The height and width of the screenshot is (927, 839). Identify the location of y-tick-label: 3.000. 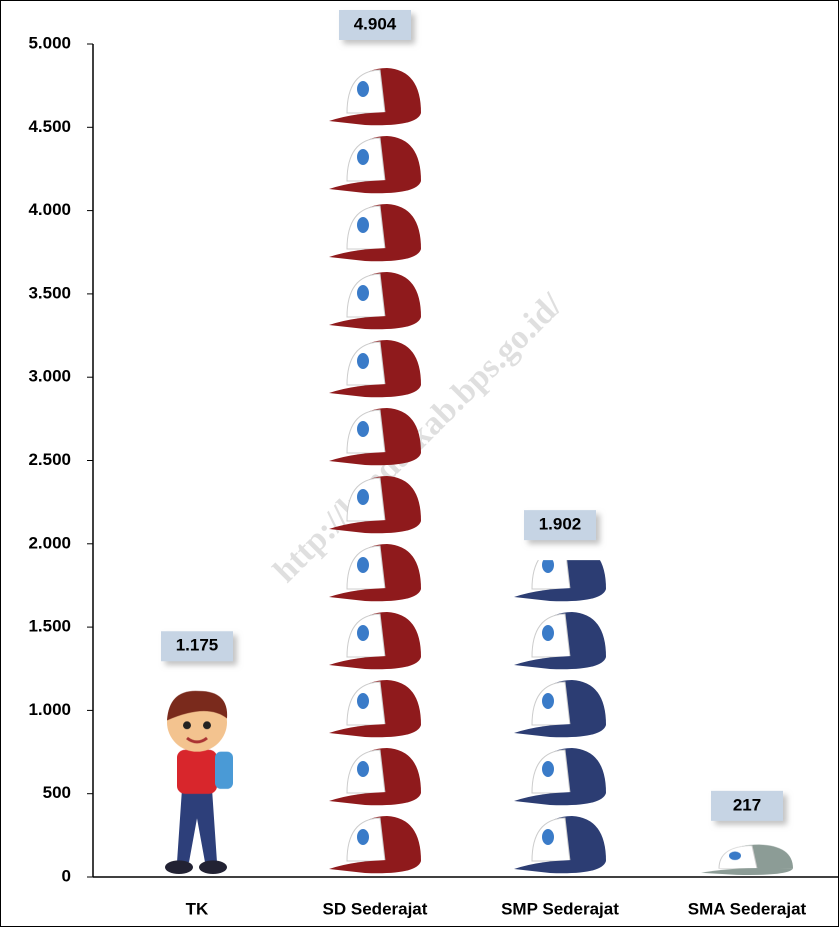
(49, 376).